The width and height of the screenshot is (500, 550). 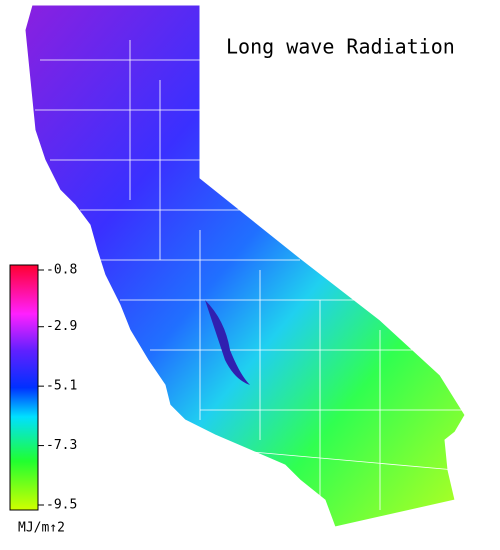 What do you see at coordinates (61, 505) in the screenshot?
I see `colorbar-tick-label: -9.5` at bounding box center [61, 505].